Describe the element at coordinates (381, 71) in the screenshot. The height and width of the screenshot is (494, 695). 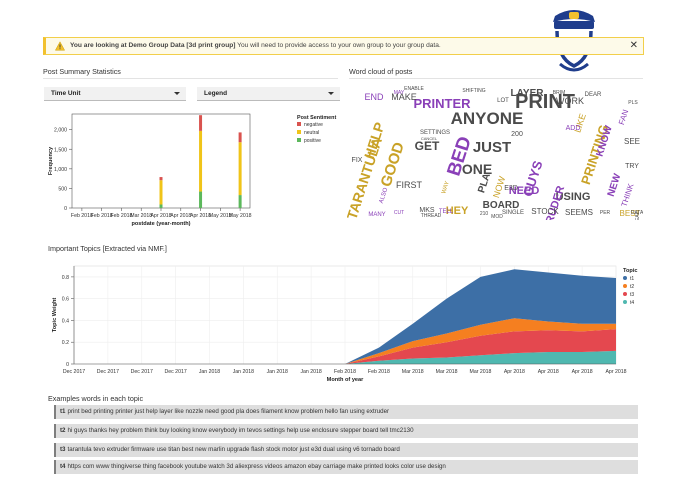
I see `word-cloud-title: Word cloud of posts` at that location.